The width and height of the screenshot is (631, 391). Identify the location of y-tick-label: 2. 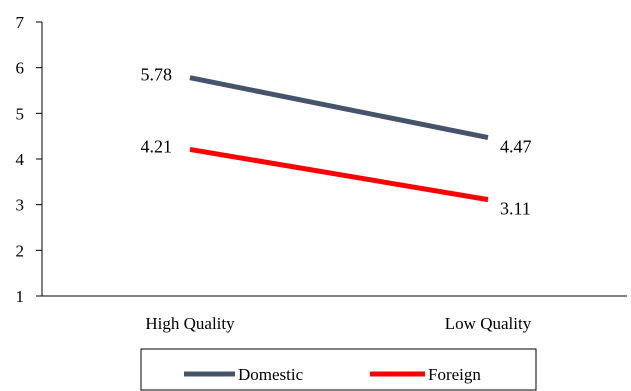
(20, 250).